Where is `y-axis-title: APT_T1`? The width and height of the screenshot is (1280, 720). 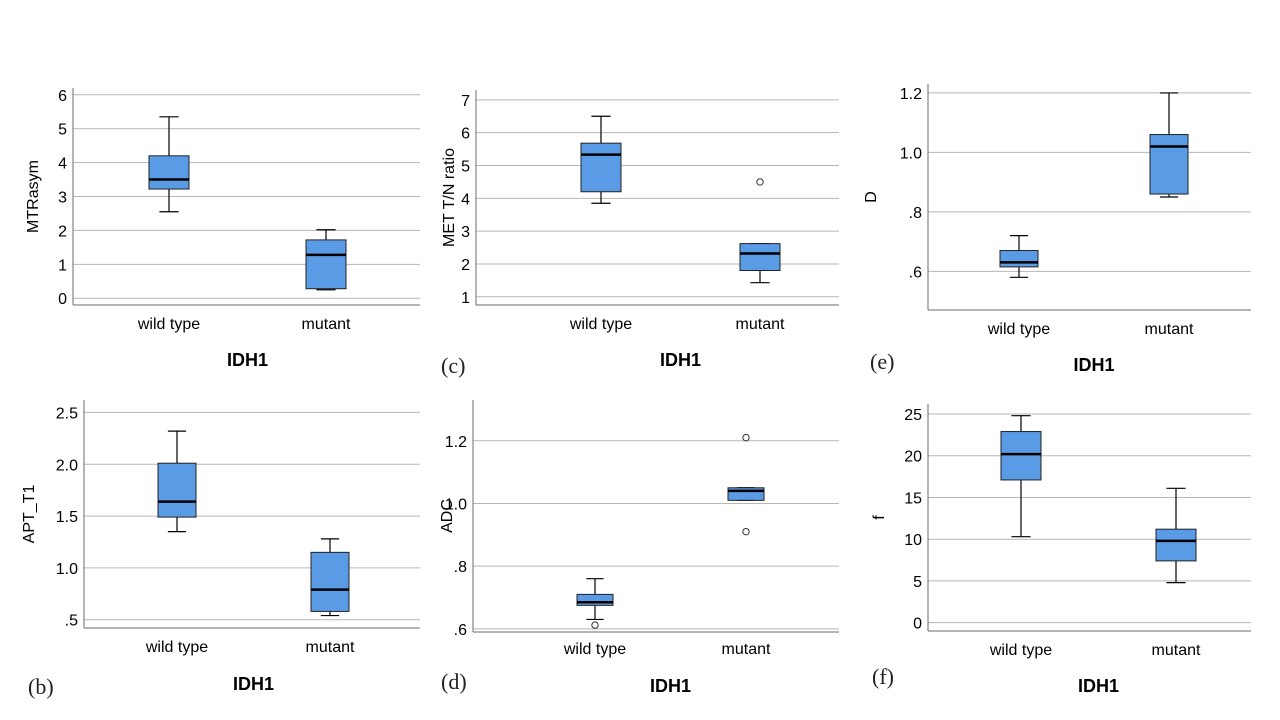 y-axis-title: APT_T1 is located at coordinates (29, 514).